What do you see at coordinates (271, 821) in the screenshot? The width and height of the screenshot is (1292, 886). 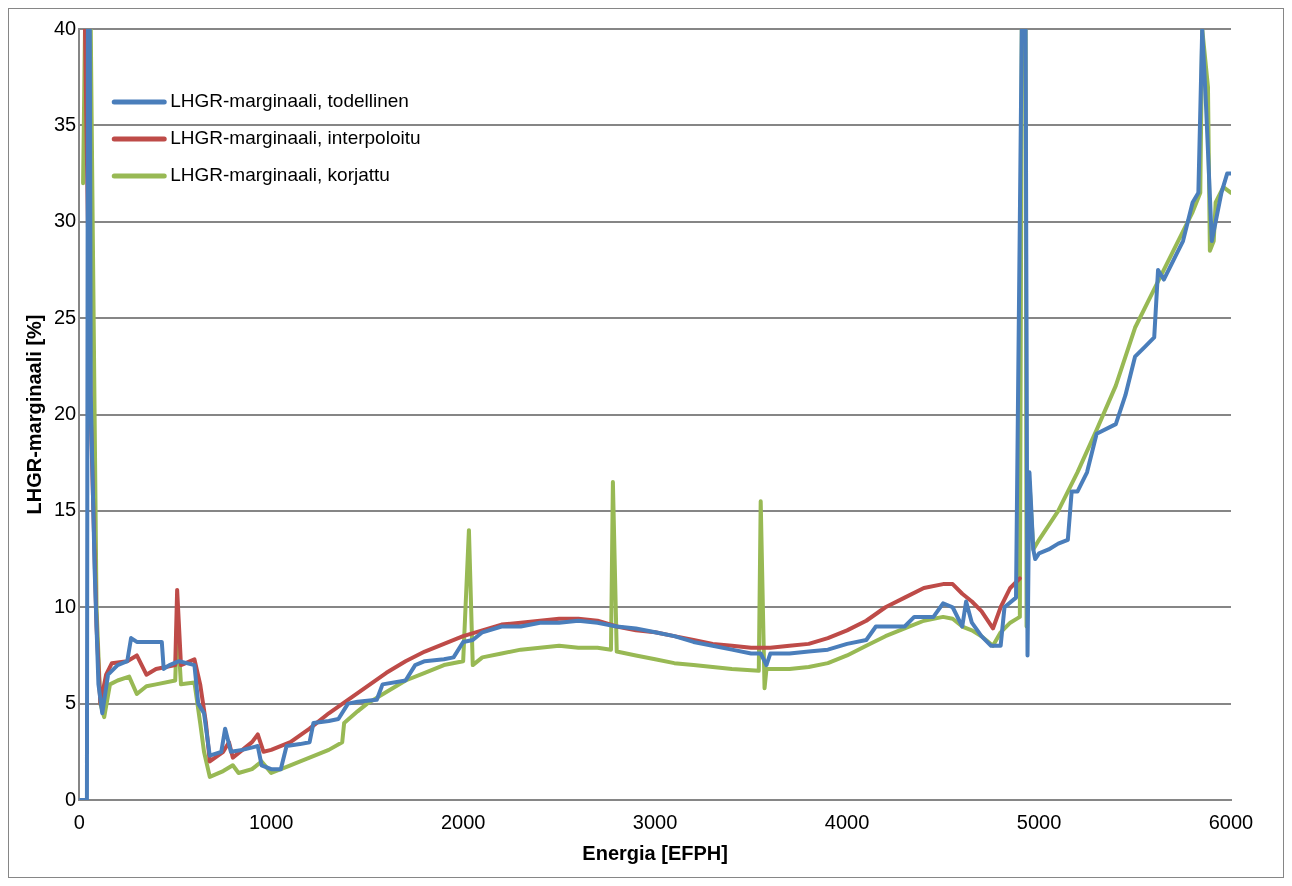 I see `x-tick-label: 1000` at bounding box center [271, 821].